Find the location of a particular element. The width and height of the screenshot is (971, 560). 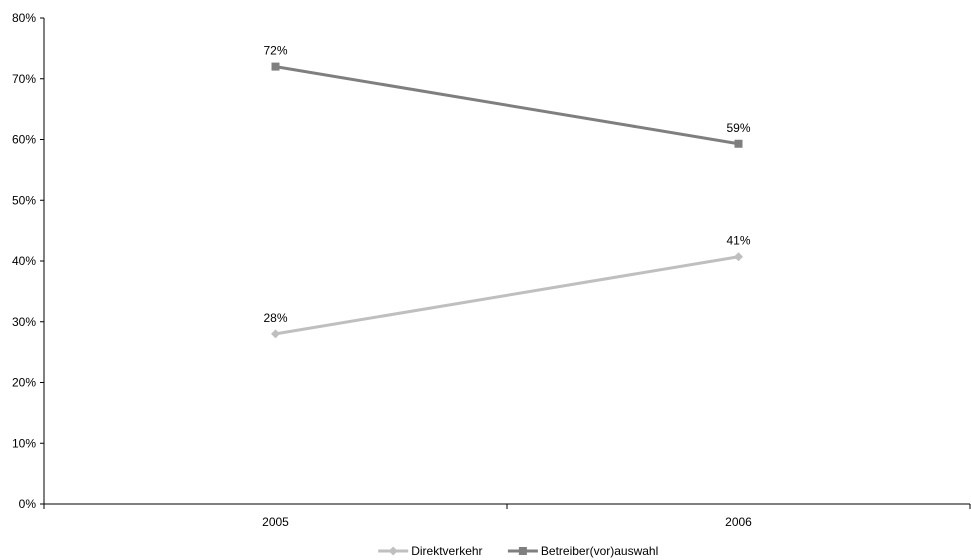

data-label-direktverkehr: 41% is located at coordinates (738, 241).